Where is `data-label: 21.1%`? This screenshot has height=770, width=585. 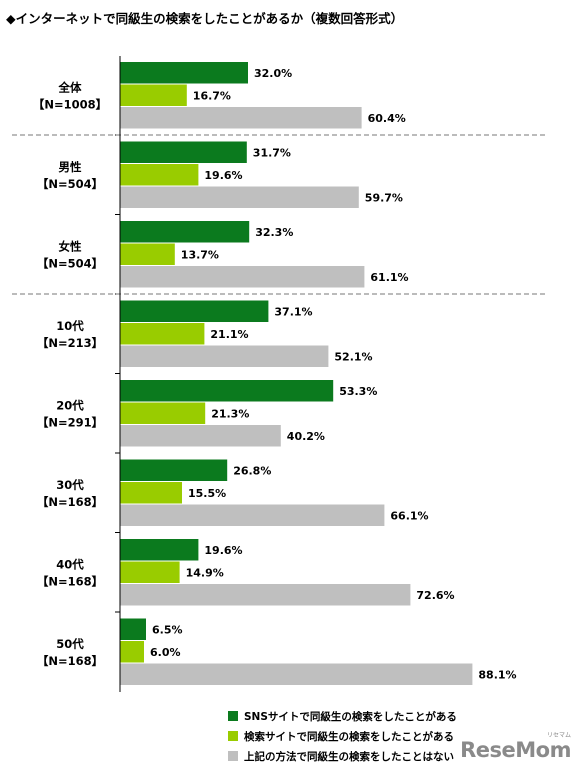
data-label: 21.1% is located at coordinates (229, 334).